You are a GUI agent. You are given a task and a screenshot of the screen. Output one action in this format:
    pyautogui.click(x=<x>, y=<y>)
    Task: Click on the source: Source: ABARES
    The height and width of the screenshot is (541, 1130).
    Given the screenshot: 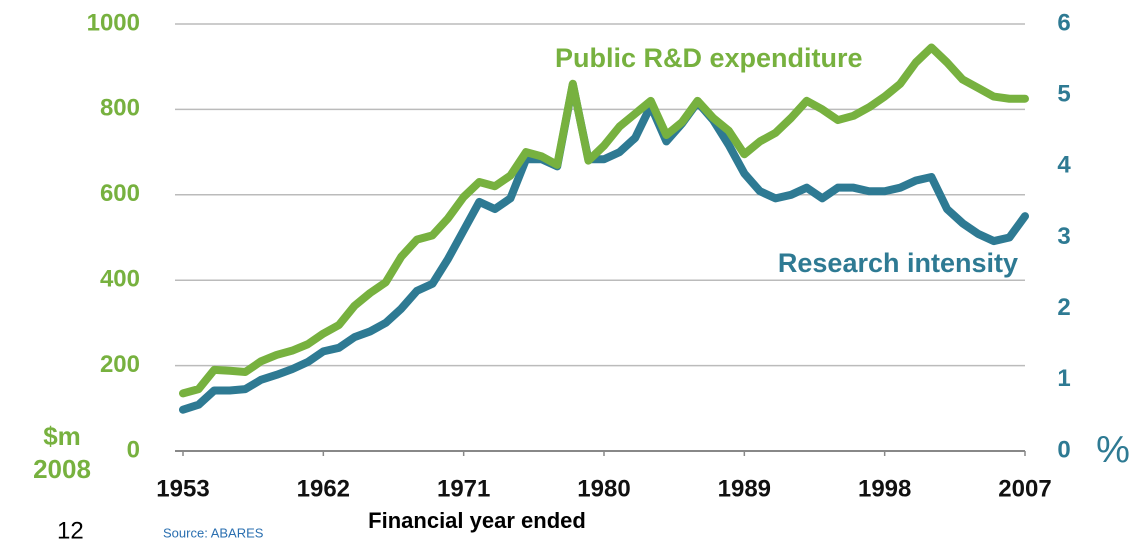 What is the action you would take?
    pyautogui.click(x=213, y=532)
    